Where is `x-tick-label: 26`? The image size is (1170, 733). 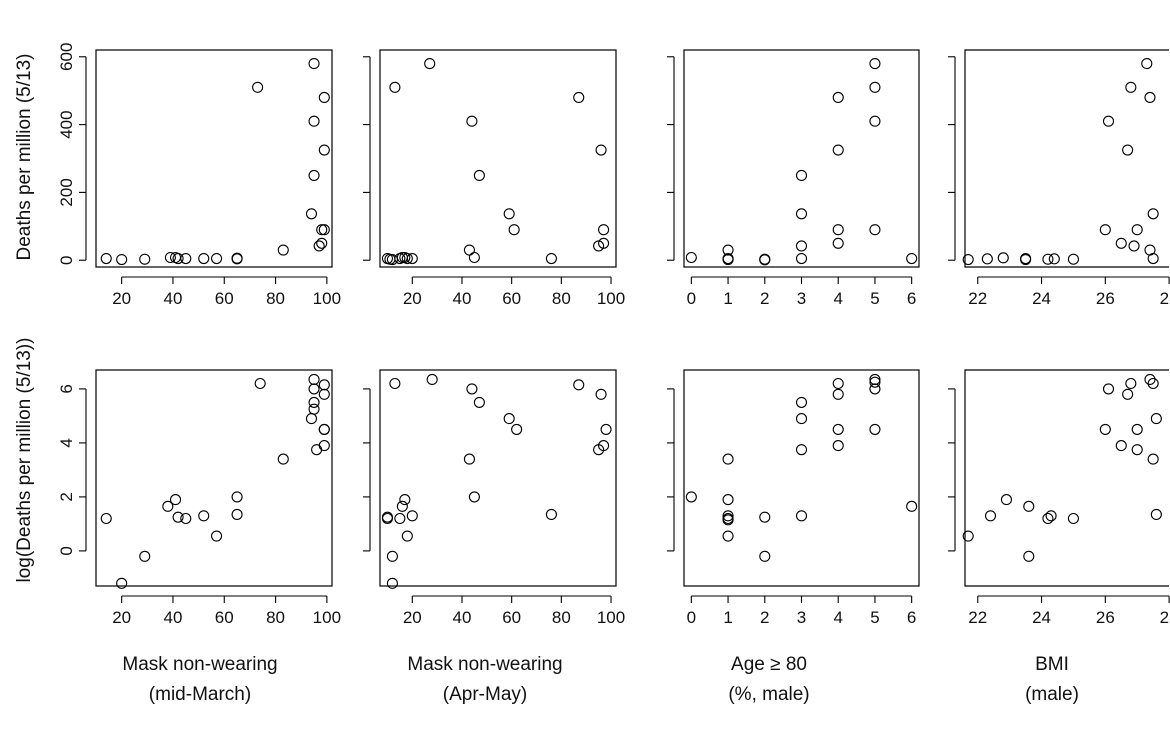
x-tick-label: 26 is located at coordinates (1105, 298).